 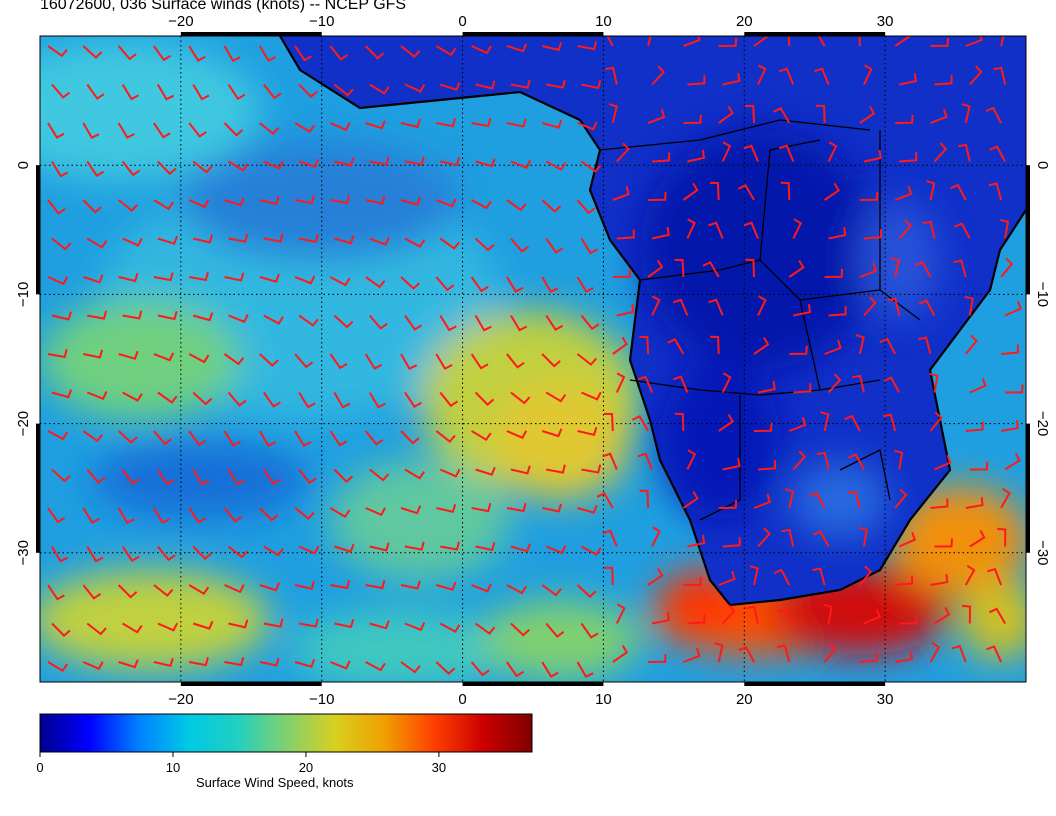 I want to click on lat-label-left: 0, so click(x=23, y=165).